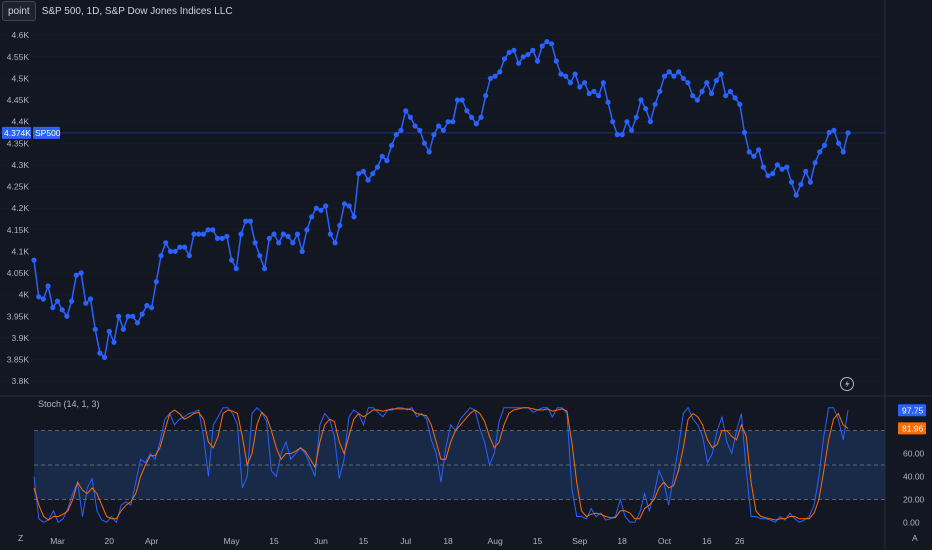  I want to click on price-y-tick: 4.15K, so click(18, 230).